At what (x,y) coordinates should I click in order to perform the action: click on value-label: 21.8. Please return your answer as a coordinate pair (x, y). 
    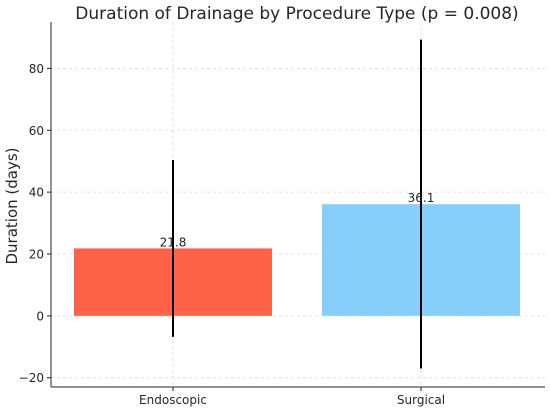
    Looking at the image, I should click on (173, 242).